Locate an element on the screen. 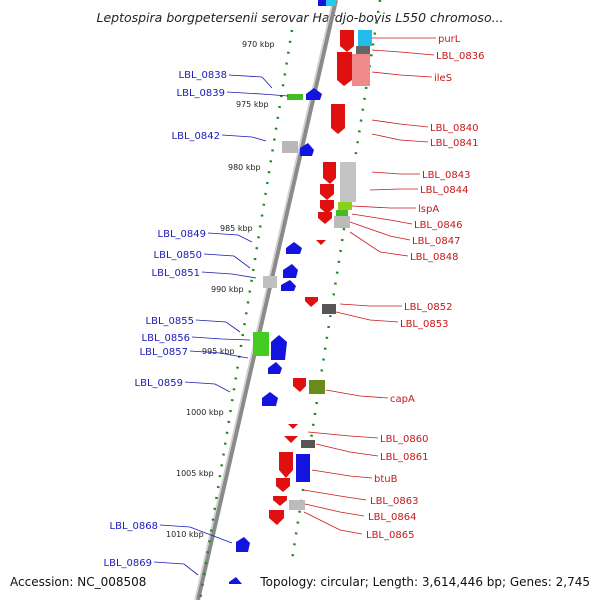 This screenshot has width=600, height=600. gene-label: LBL_0851 is located at coordinates (176, 273).